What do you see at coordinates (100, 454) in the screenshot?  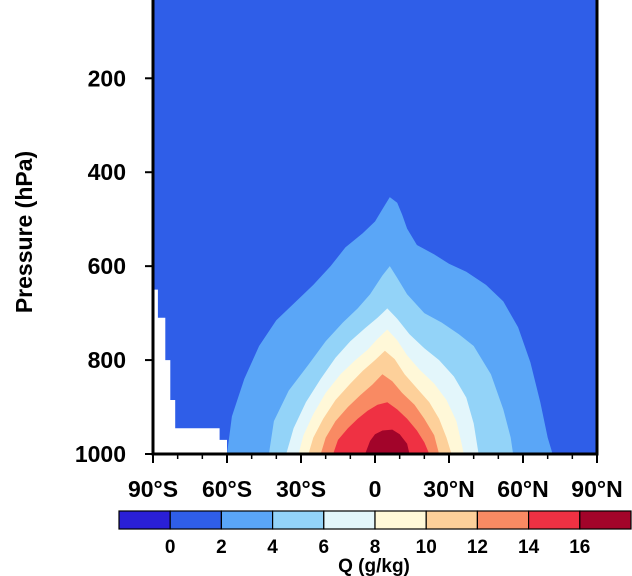 I see `y-tick-label: 1000` at bounding box center [100, 454].